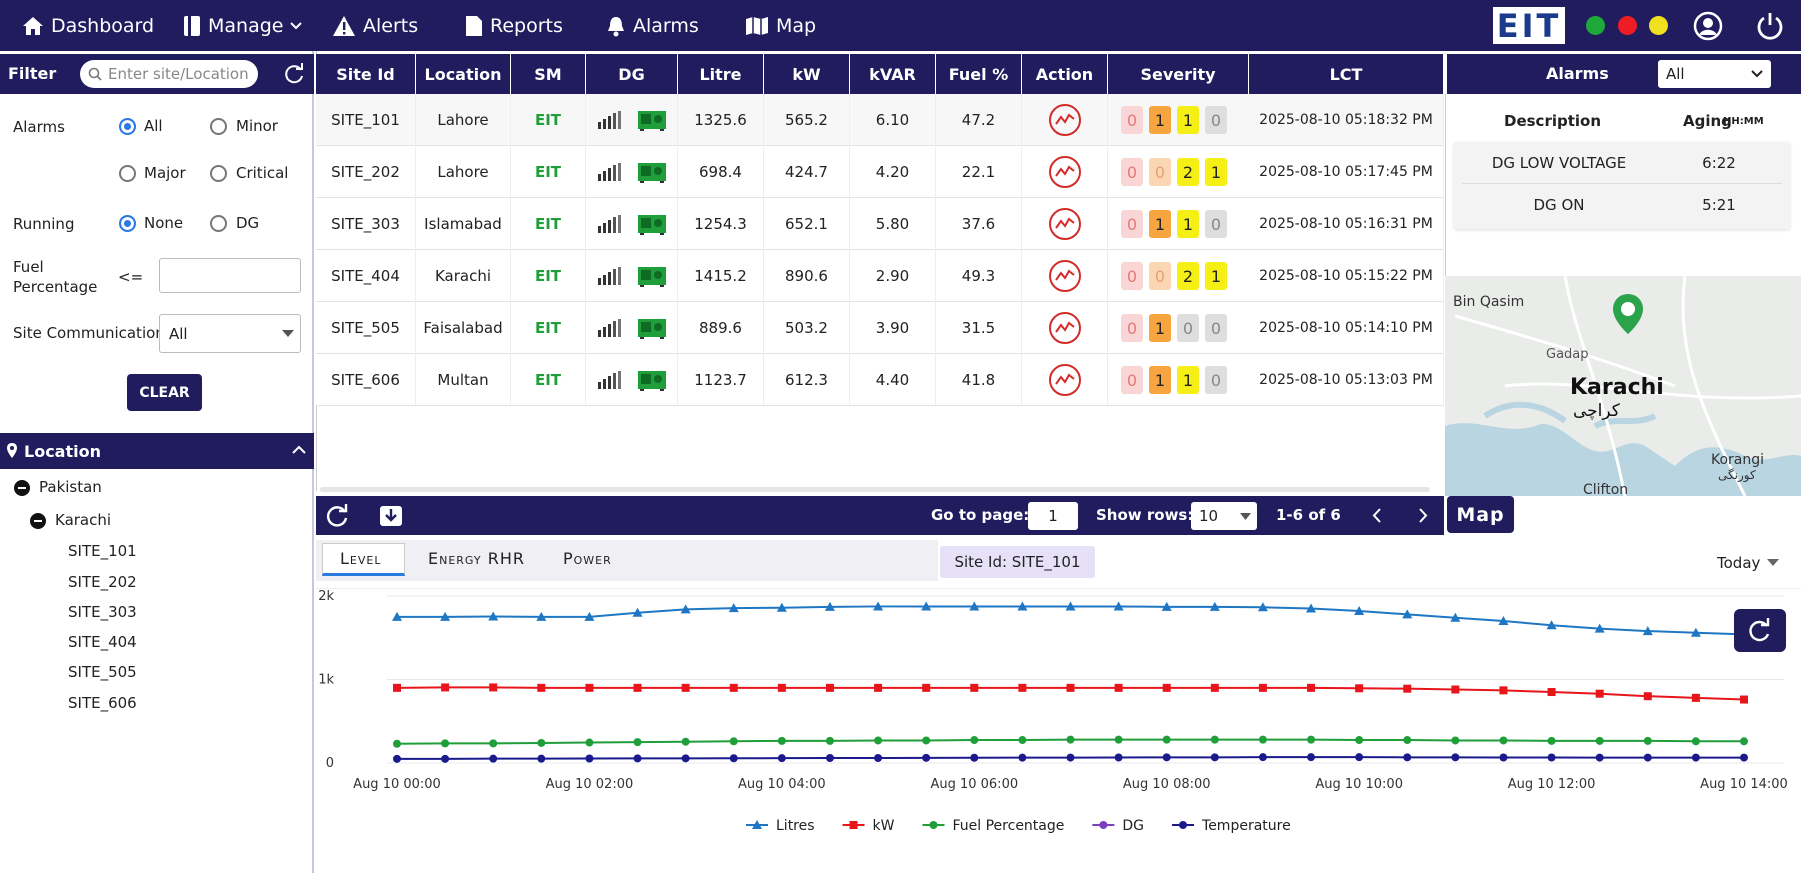 This screenshot has height=873, width=1801. I want to click on h-scrollbar, so click(875, 489).